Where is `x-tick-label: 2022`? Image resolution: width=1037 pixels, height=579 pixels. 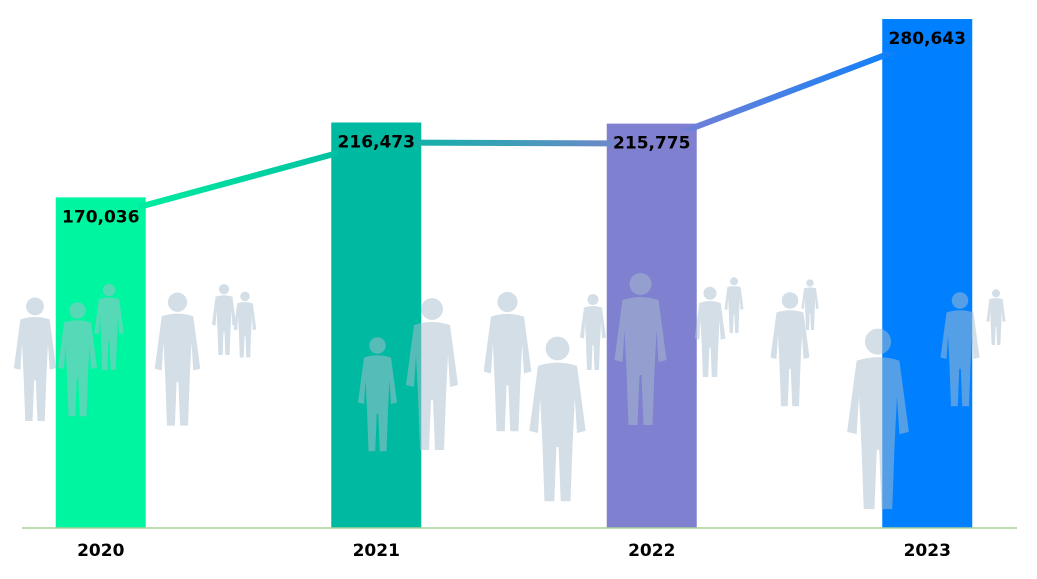
x-tick-label: 2022 is located at coordinates (651, 551).